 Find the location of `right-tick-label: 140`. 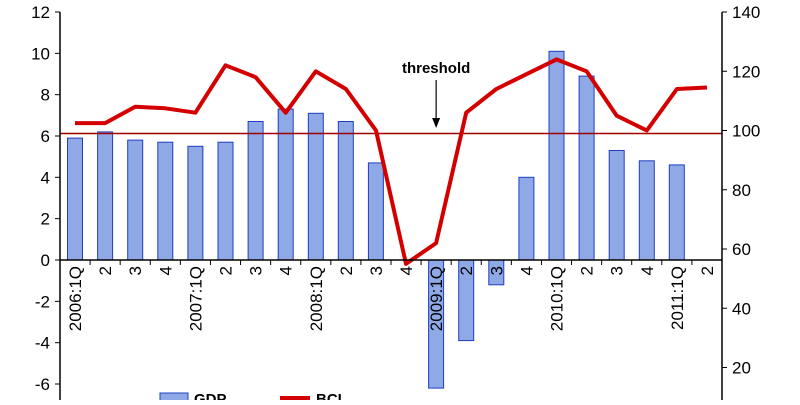

right-tick-label: 140 is located at coordinates (746, 12).